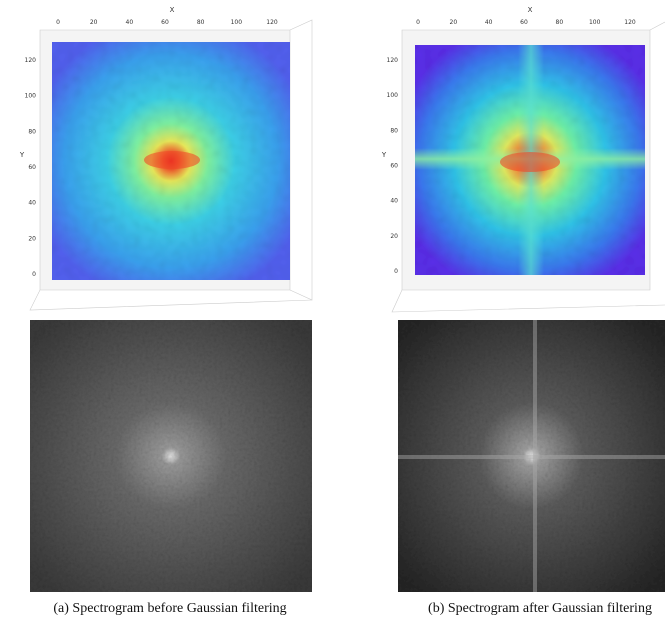  Describe the element at coordinates (530, 160) in the screenshot. I see `heatmap-b` at that location.